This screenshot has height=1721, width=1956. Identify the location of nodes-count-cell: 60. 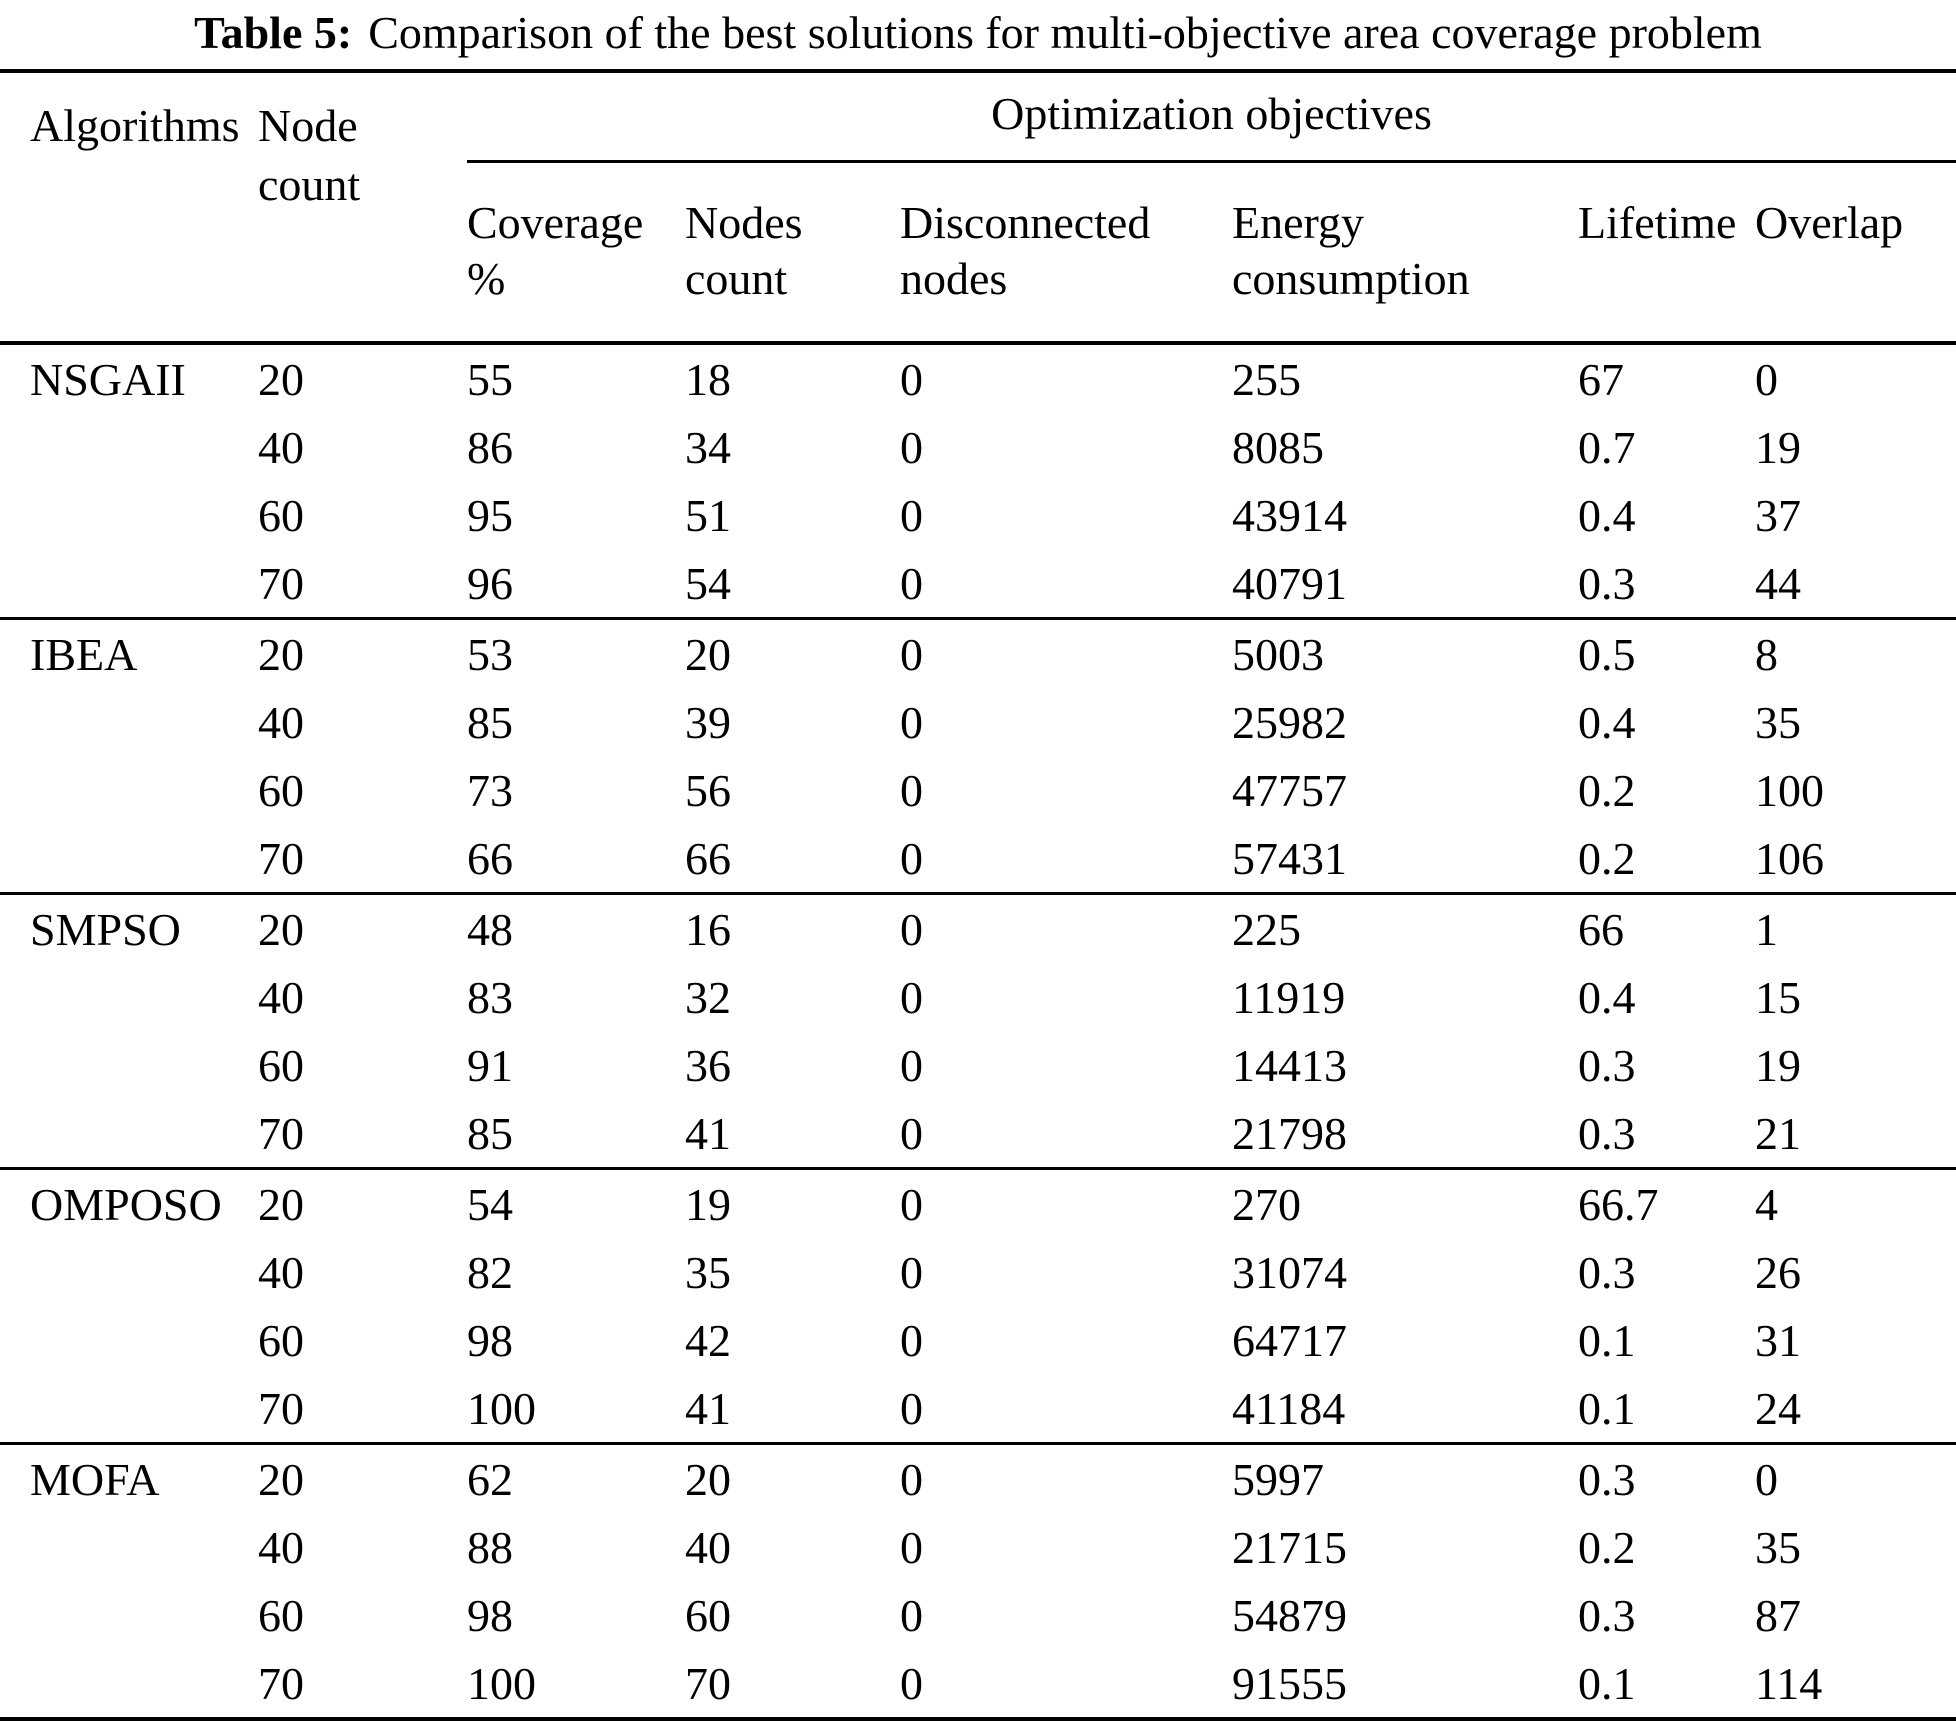
(708, 1615).